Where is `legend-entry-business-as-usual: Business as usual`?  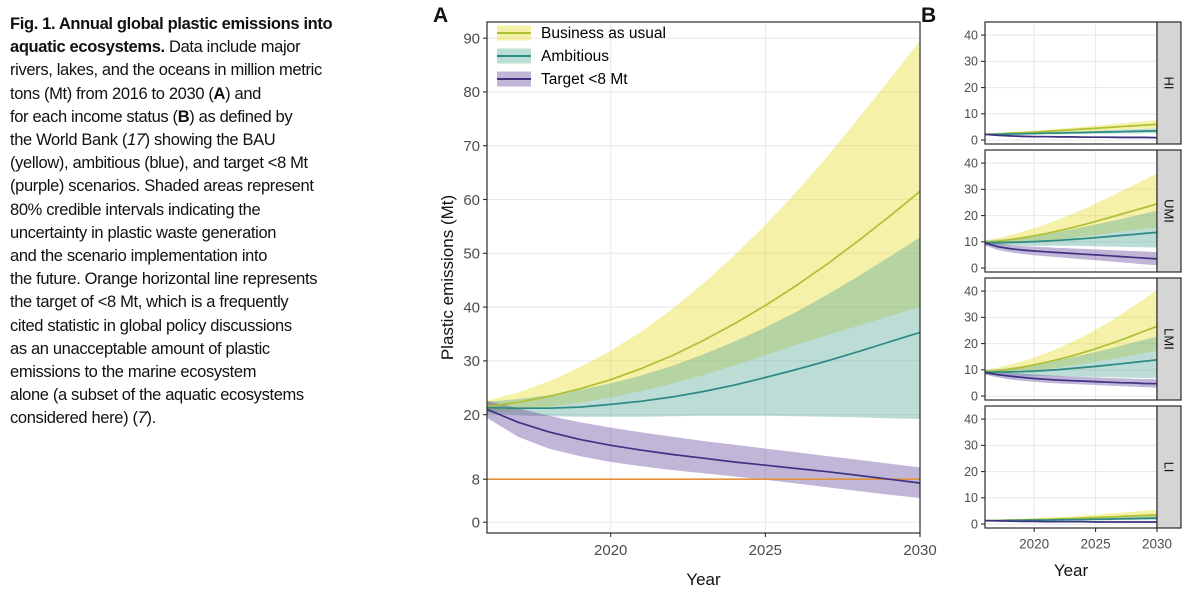 legend-entry-business-as-usual: Business as usual is located at coordinates (581, 33).